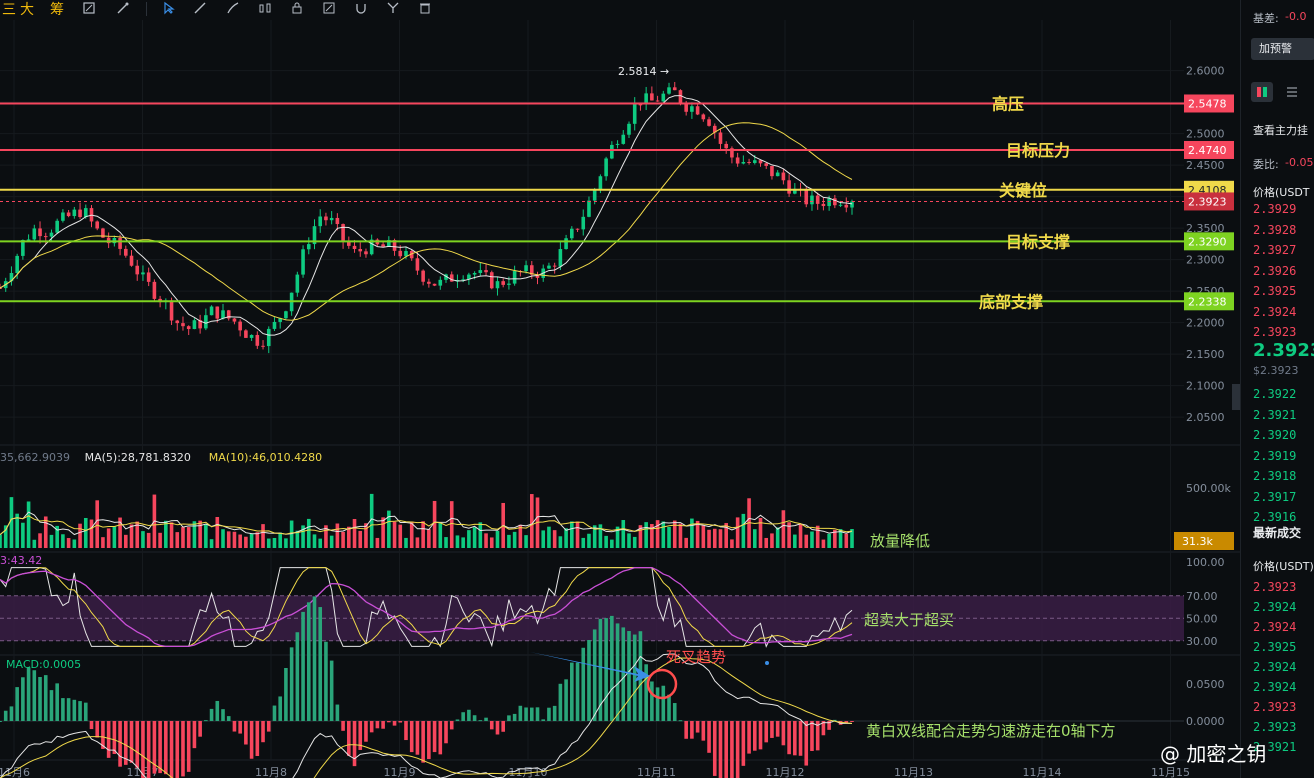 This screenshot has width=1314, height=778. I want to click on bid-price: 2.3919, so click(1275, 455).